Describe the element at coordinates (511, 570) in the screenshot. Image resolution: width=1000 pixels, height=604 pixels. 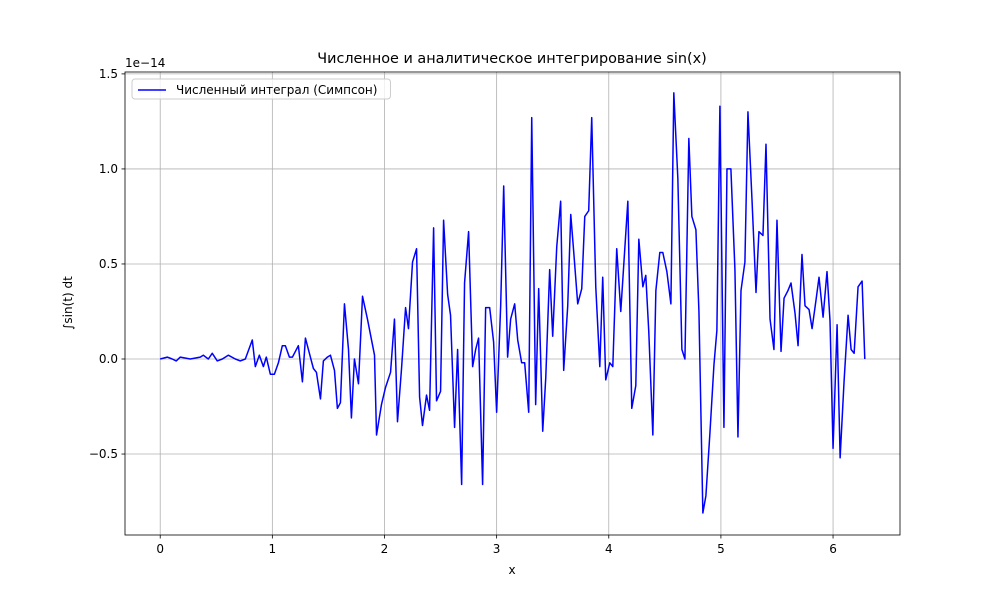
I see `x-axis-label: x` at that location.